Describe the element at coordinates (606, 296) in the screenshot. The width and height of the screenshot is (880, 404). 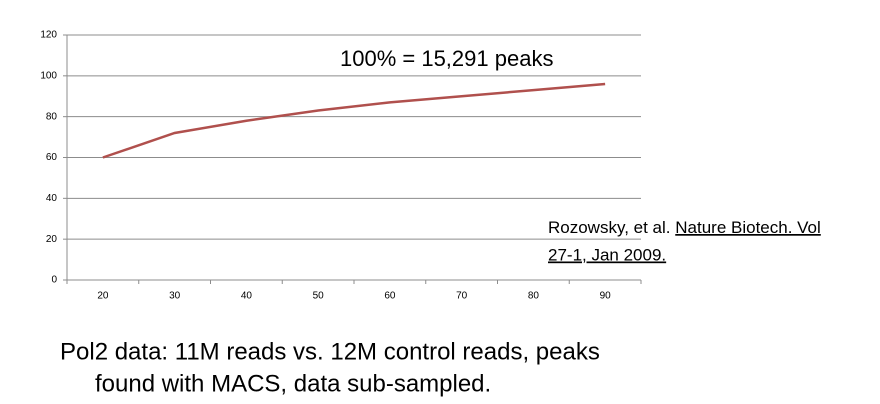
I see `x-tick-label: 90` at that location.